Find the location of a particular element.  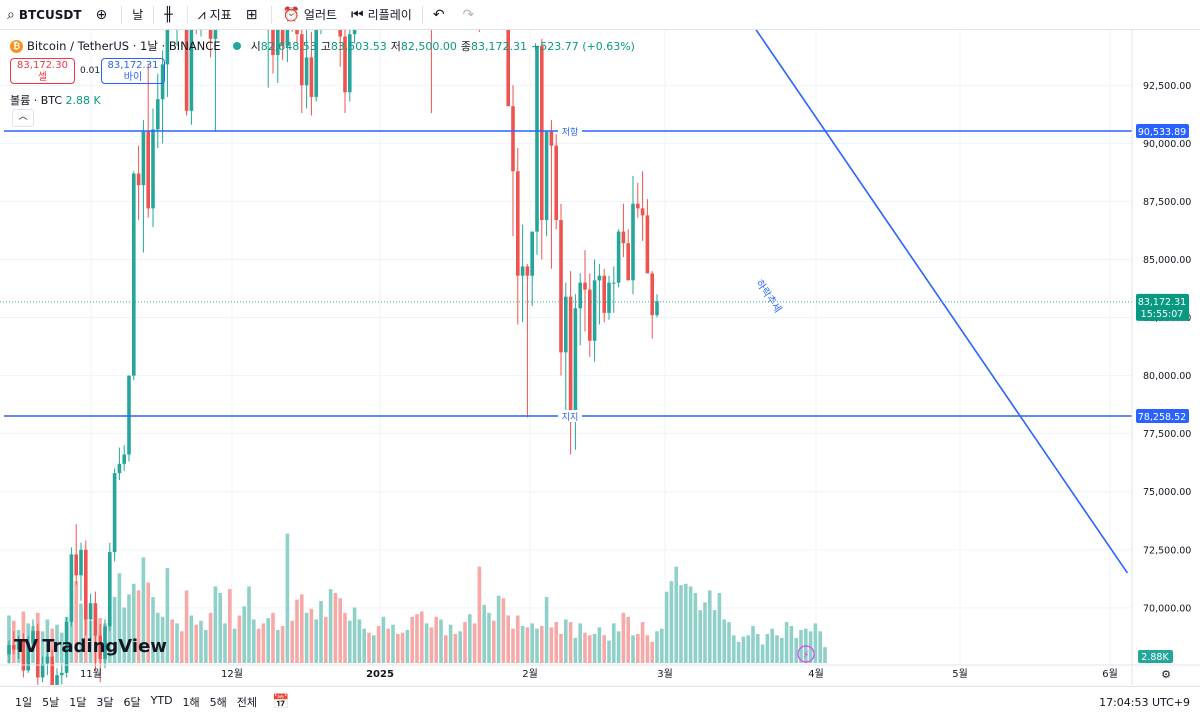

calendar-icon: 📅 is located at coordinates (281, 701).